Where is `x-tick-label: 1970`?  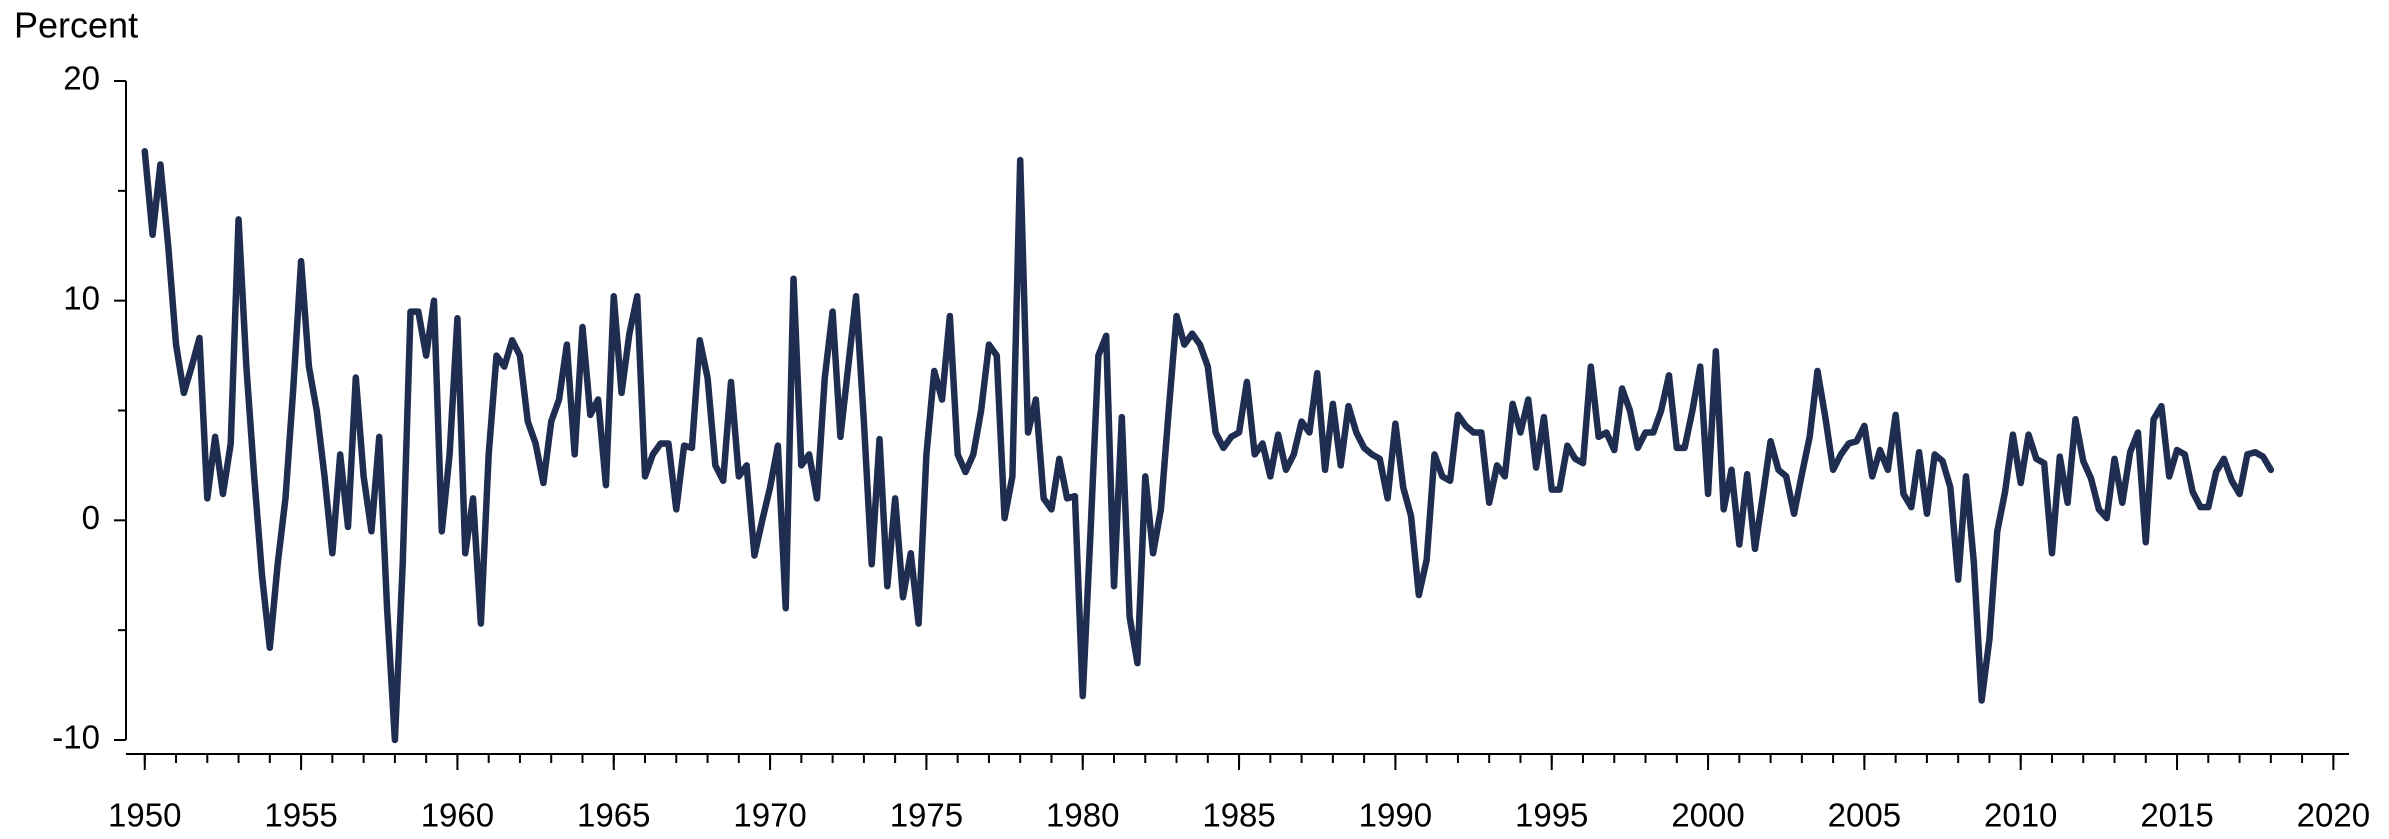
x-tick-label: 1970 is located at coordinates (769, 815).